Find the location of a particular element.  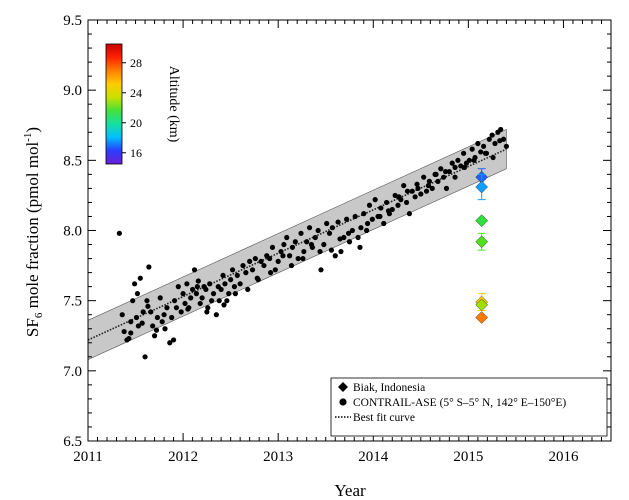

colorbar-bar is located at coordinates (114, 104).